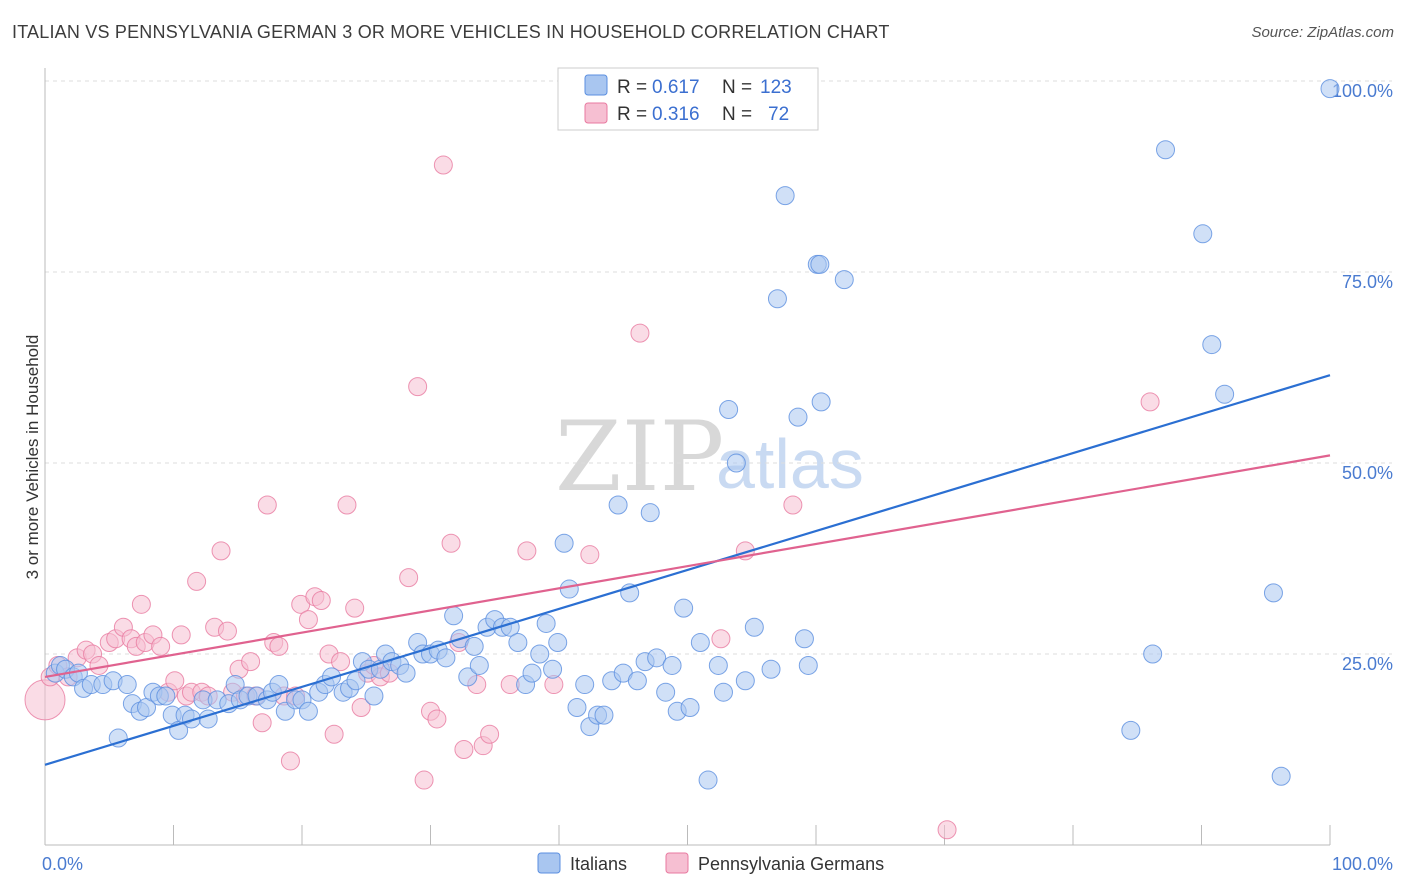  I want to click on legend-n-label-pgerman: N =, so click(737, 114).